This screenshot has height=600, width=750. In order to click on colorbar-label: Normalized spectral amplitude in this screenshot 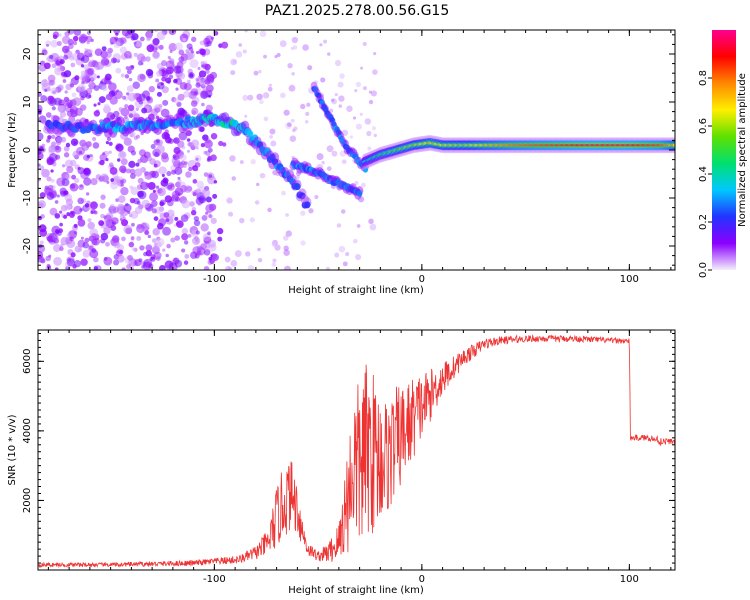, I will do `click(742, 150)`.